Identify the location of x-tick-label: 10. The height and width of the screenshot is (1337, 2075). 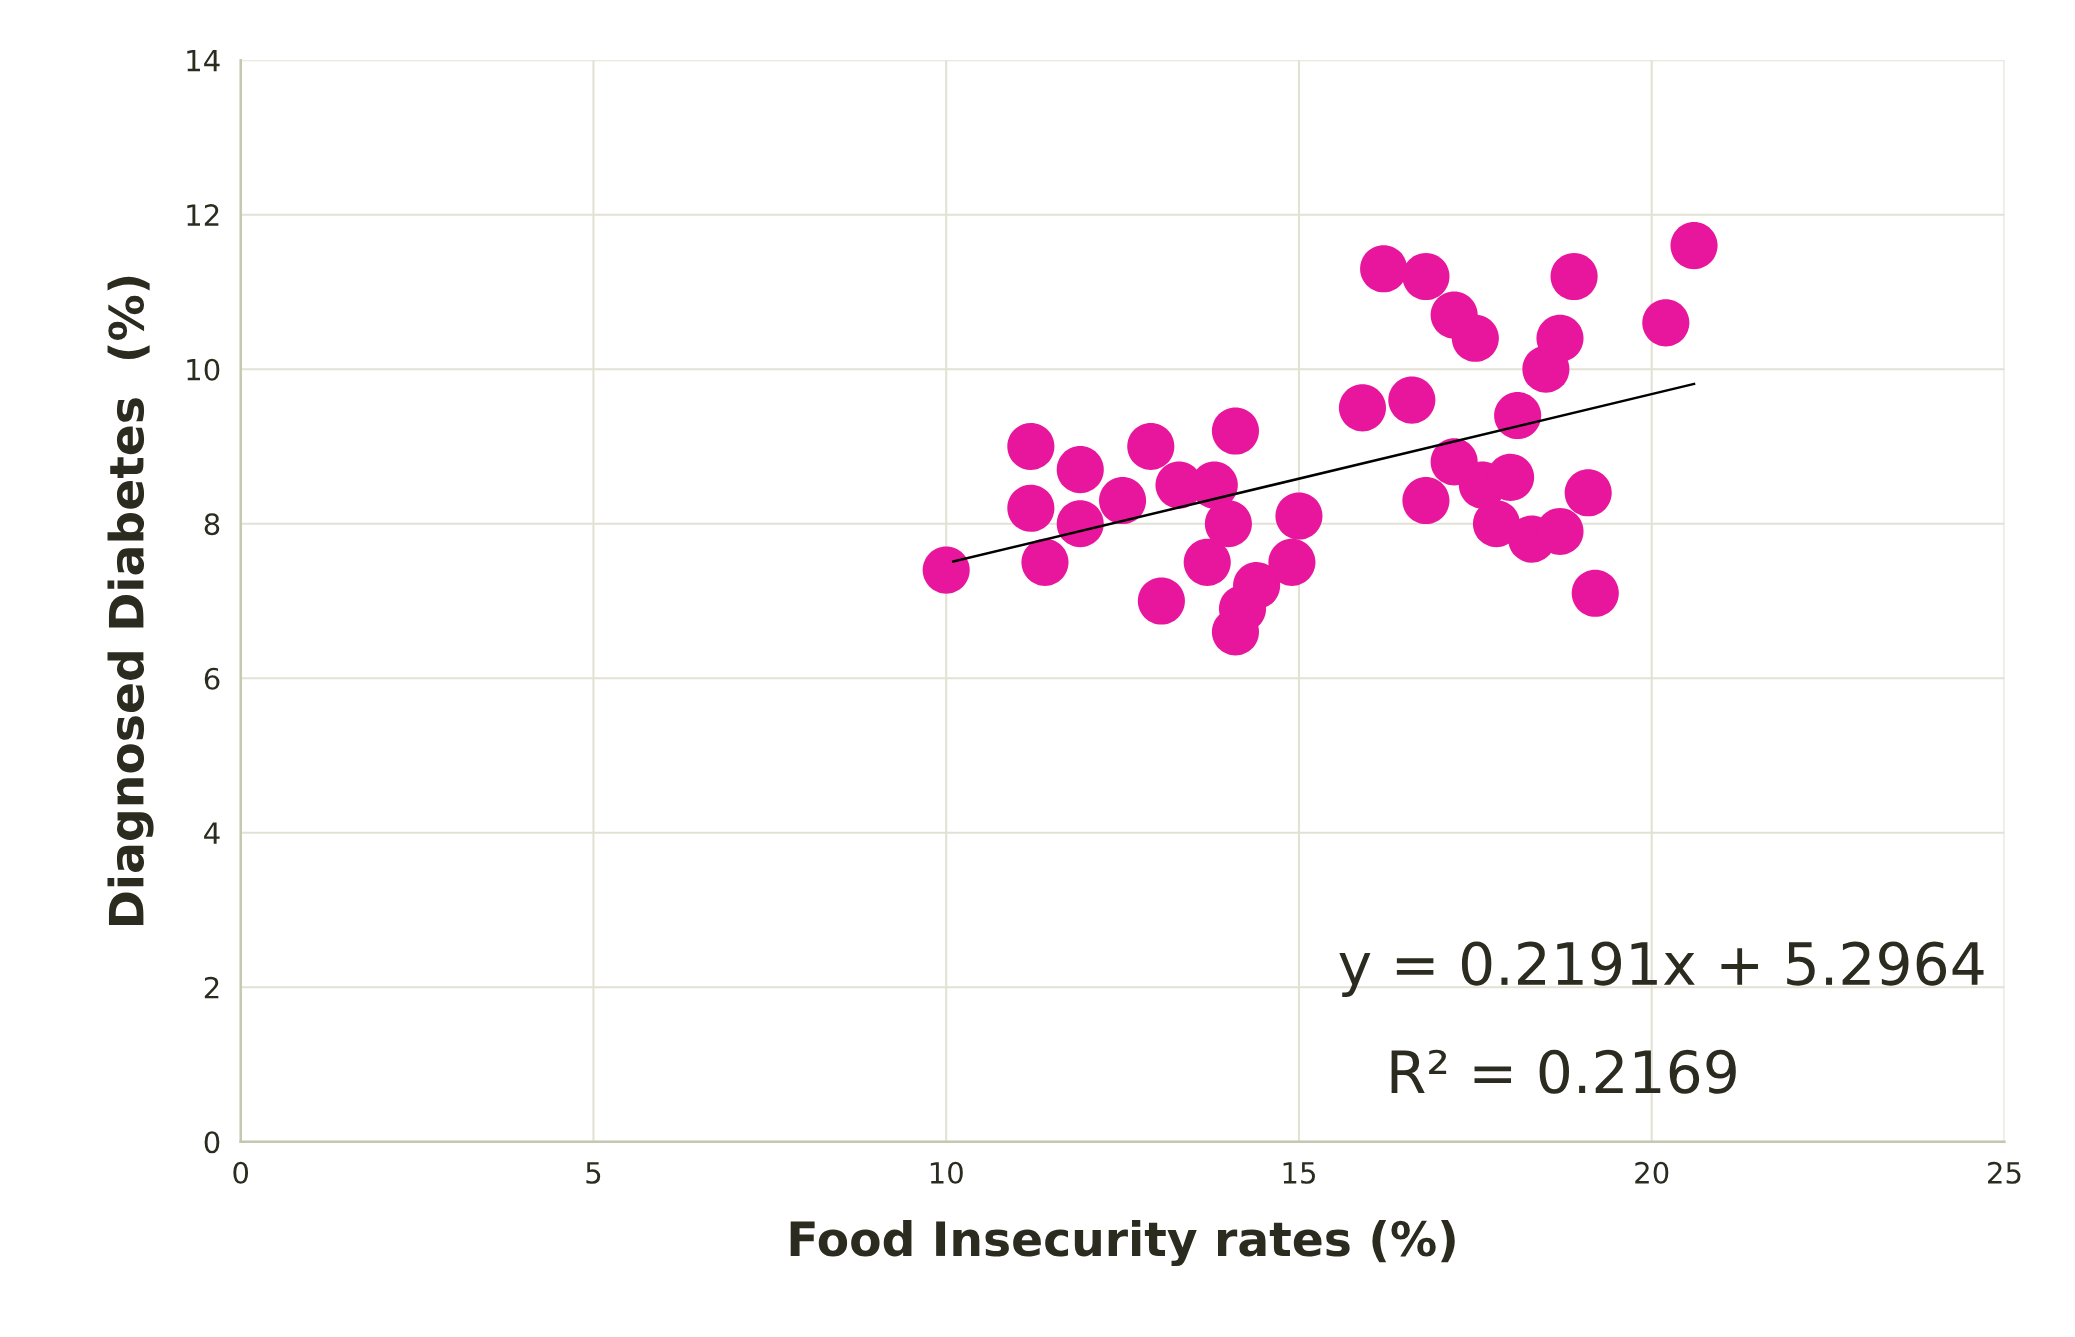
(946, 1172).